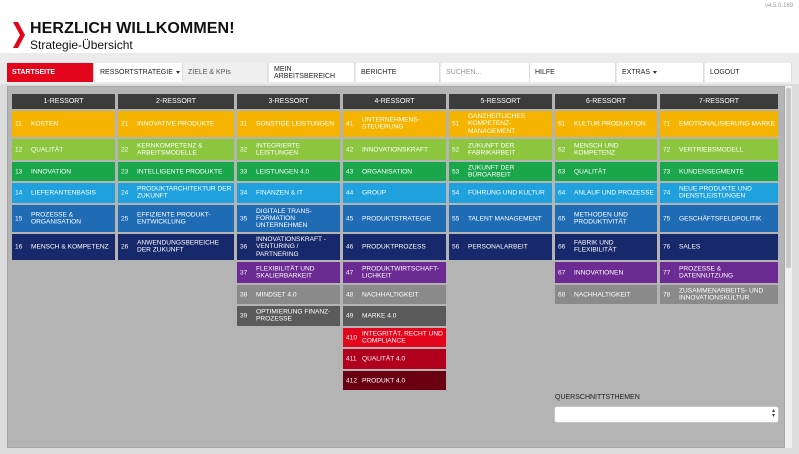  I want to click on scrollbar-thumb, so click(788, 178).